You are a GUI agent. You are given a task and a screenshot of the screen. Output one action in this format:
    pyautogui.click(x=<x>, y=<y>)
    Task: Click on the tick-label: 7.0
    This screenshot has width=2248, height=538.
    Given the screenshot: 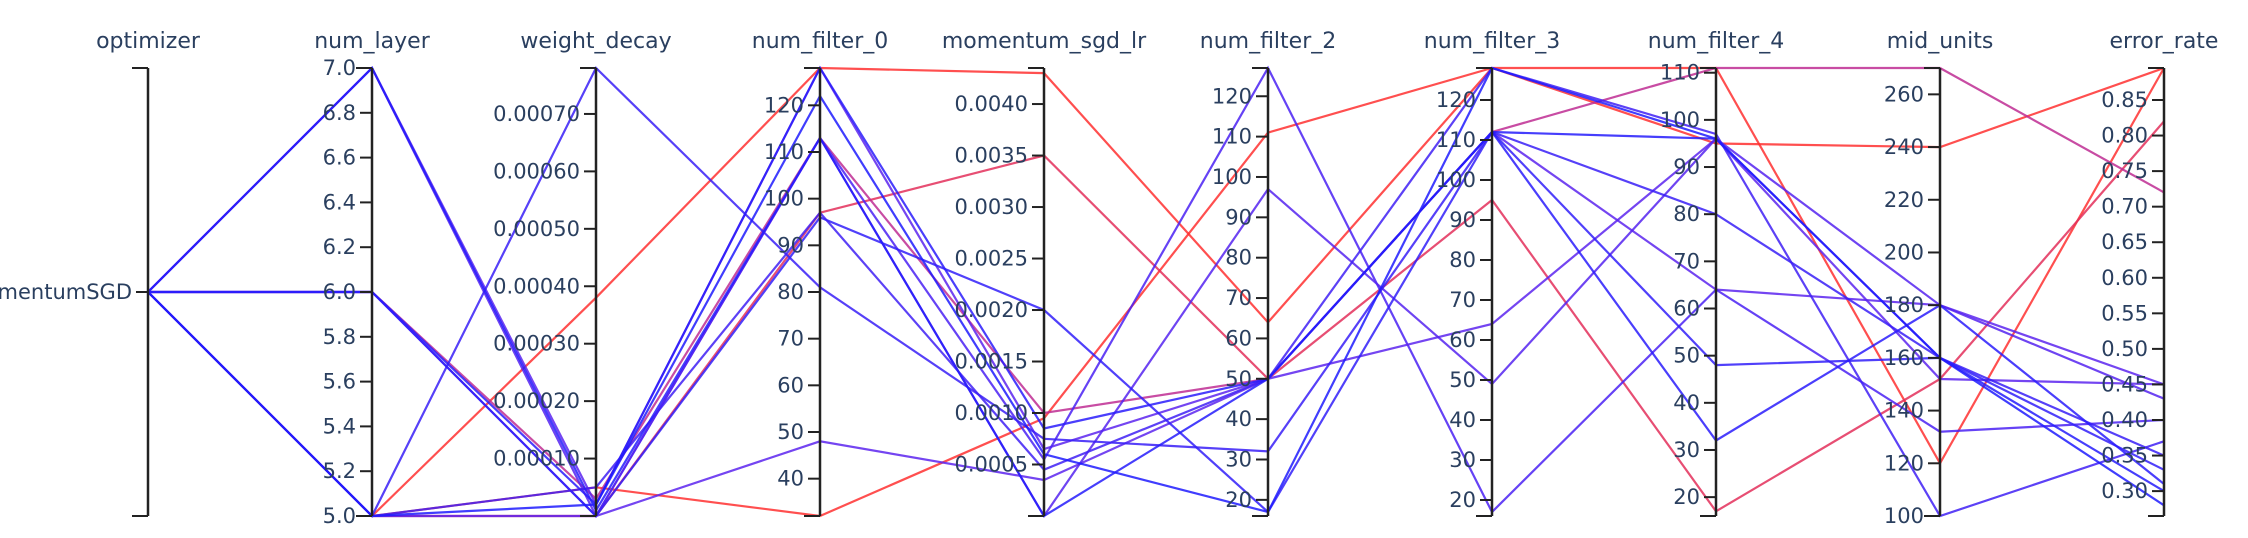 What is the action you would take?
    pyautogui.click(x=339, y=68)
    